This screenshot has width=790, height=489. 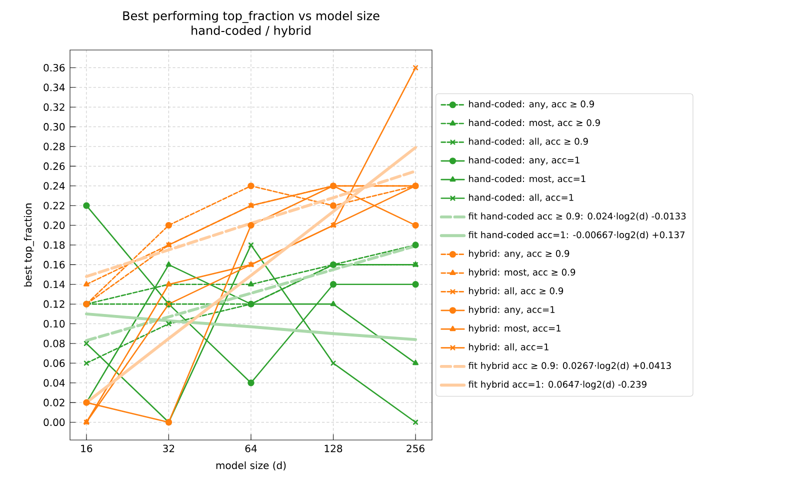 What do you see at coordinates (54, 344) in the screenshot?
I see `y-tick-label: 0.08` at bounding box center [54, 344].